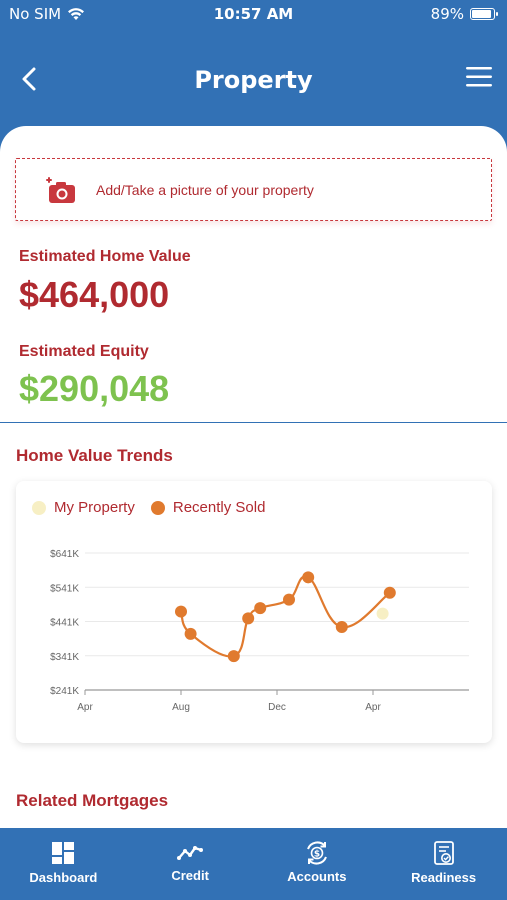  What do you see at coordinates (190, 864) in the screenshot?
I see `nav-credit: Credit` at bounding box center [190, 864].